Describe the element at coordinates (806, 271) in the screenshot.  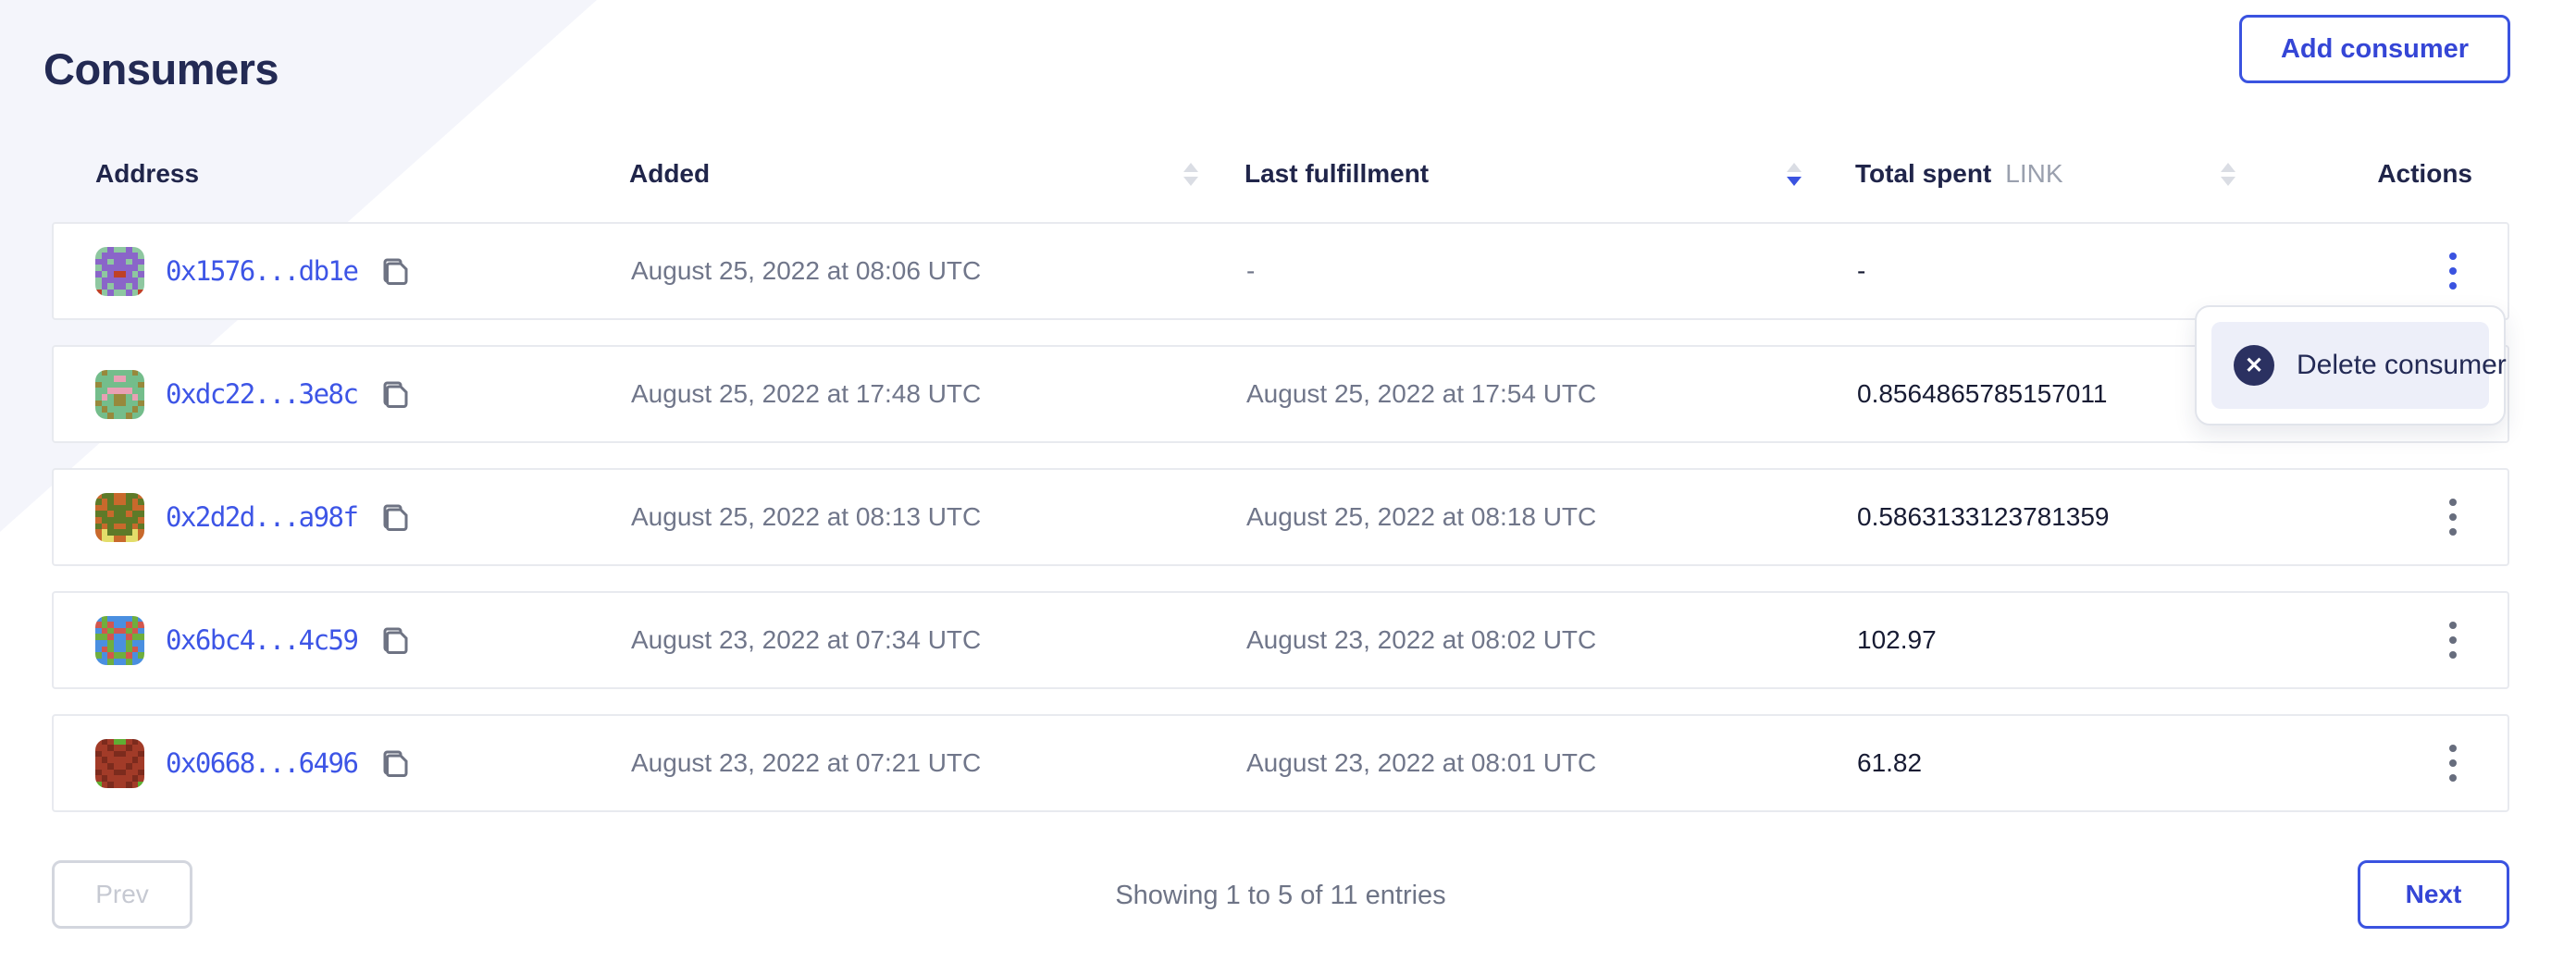
I see `added-value: August 25, 2022 at 08:06 UTC` at that location.